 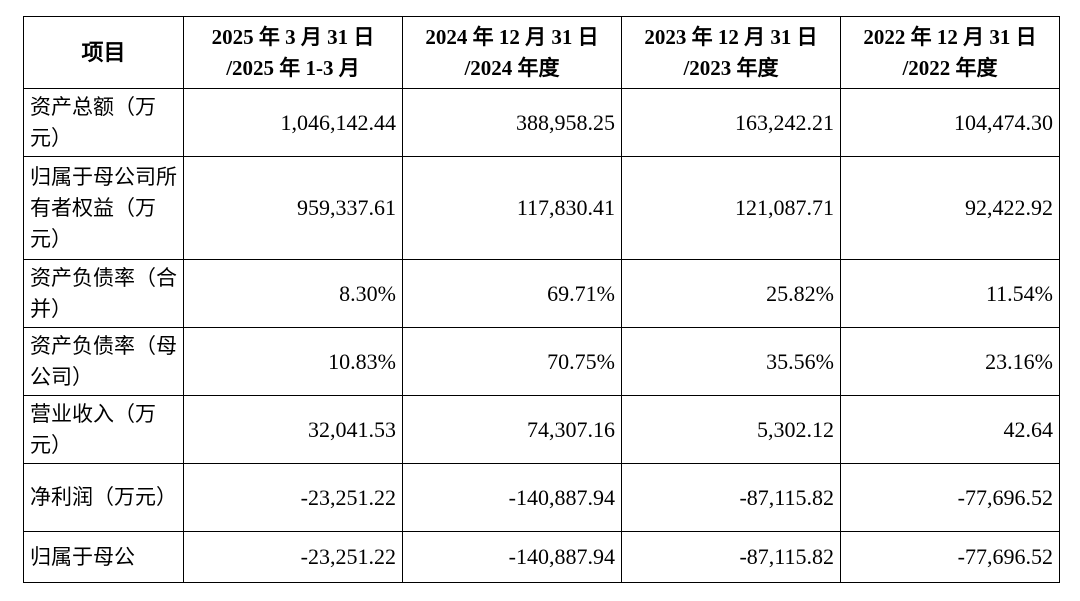 What do you see at coordinates (731, 429) in the screenshot?
I see `cell-value: 5,302.12` at bounding box center [731, 429].